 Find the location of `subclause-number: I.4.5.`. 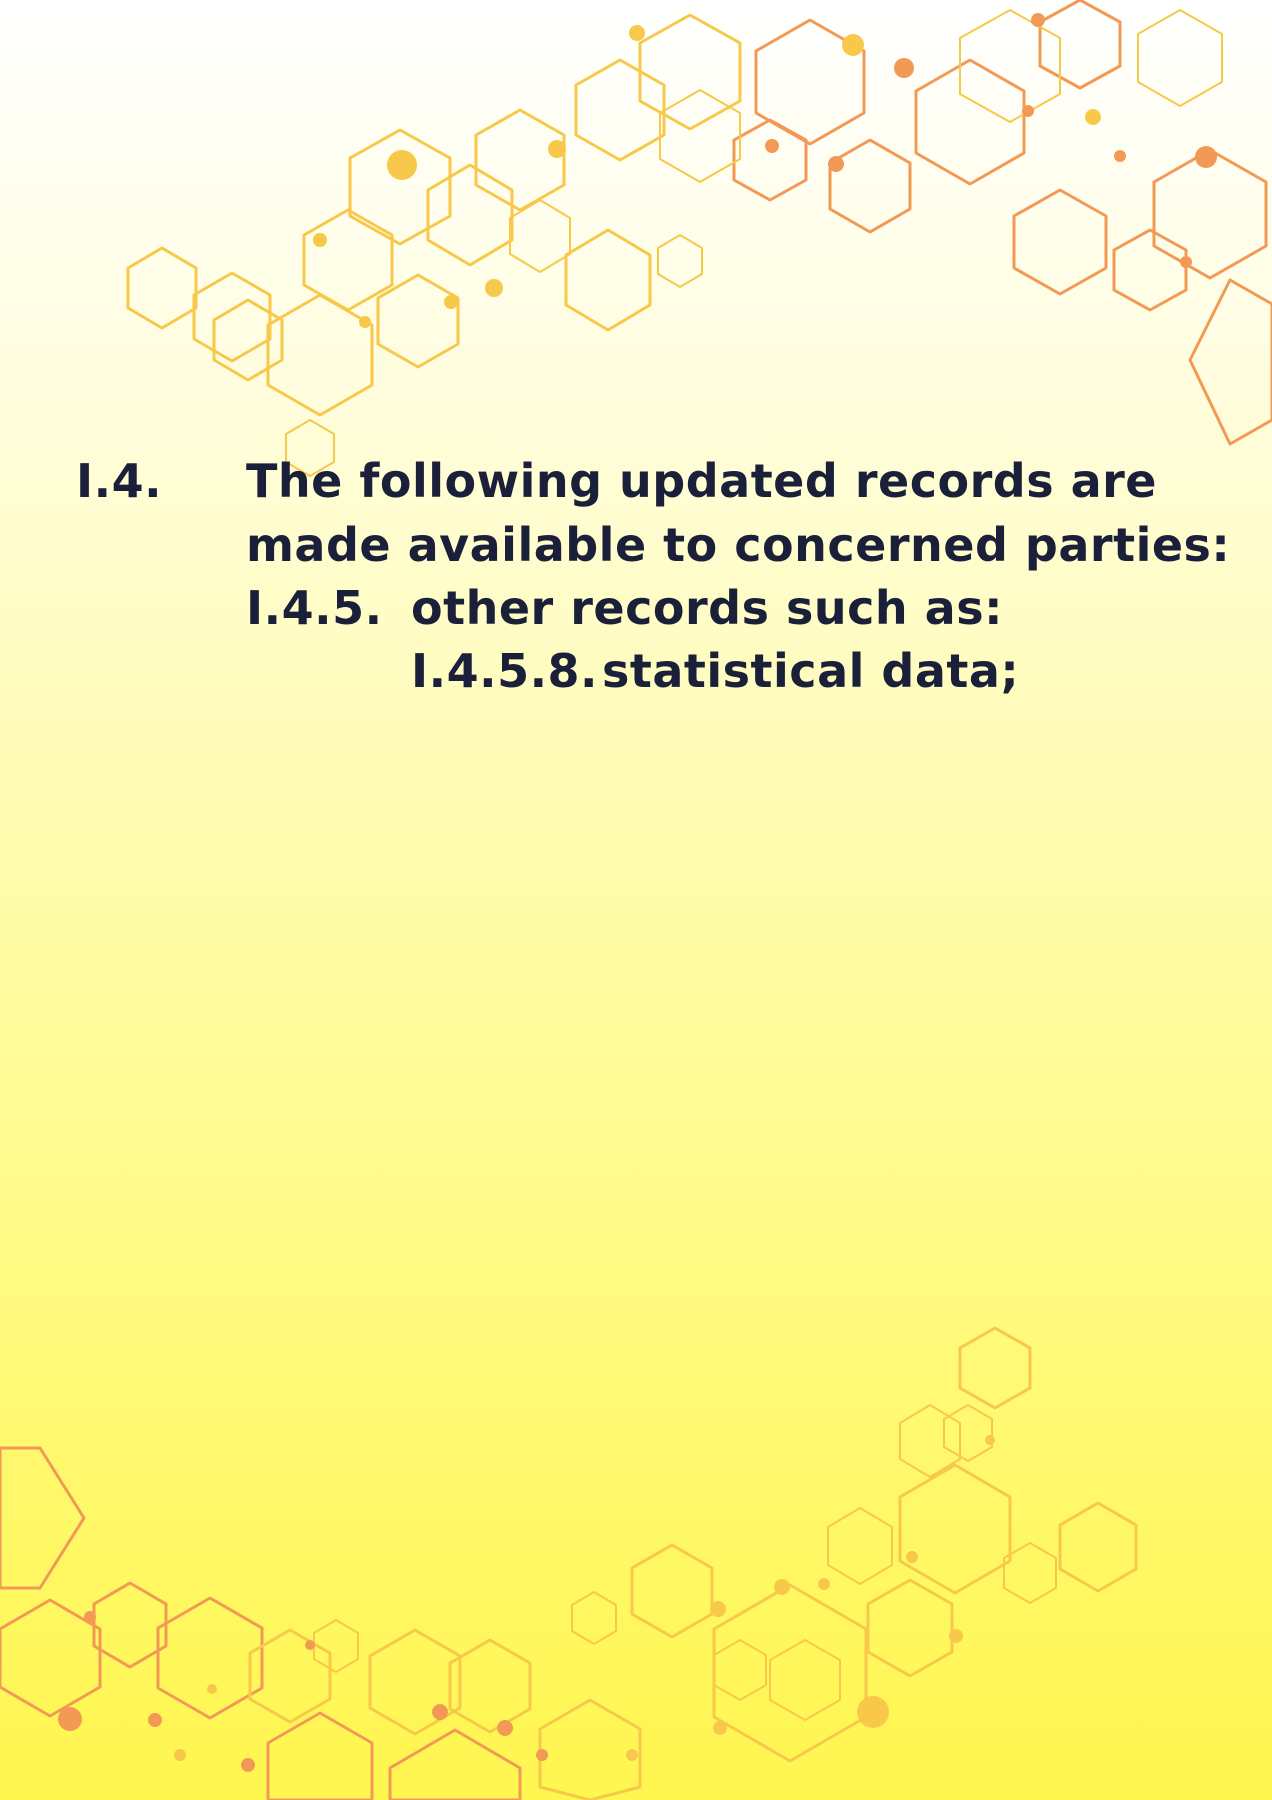

subclause-number: I.4.5. is located at coordinates (314, 608).